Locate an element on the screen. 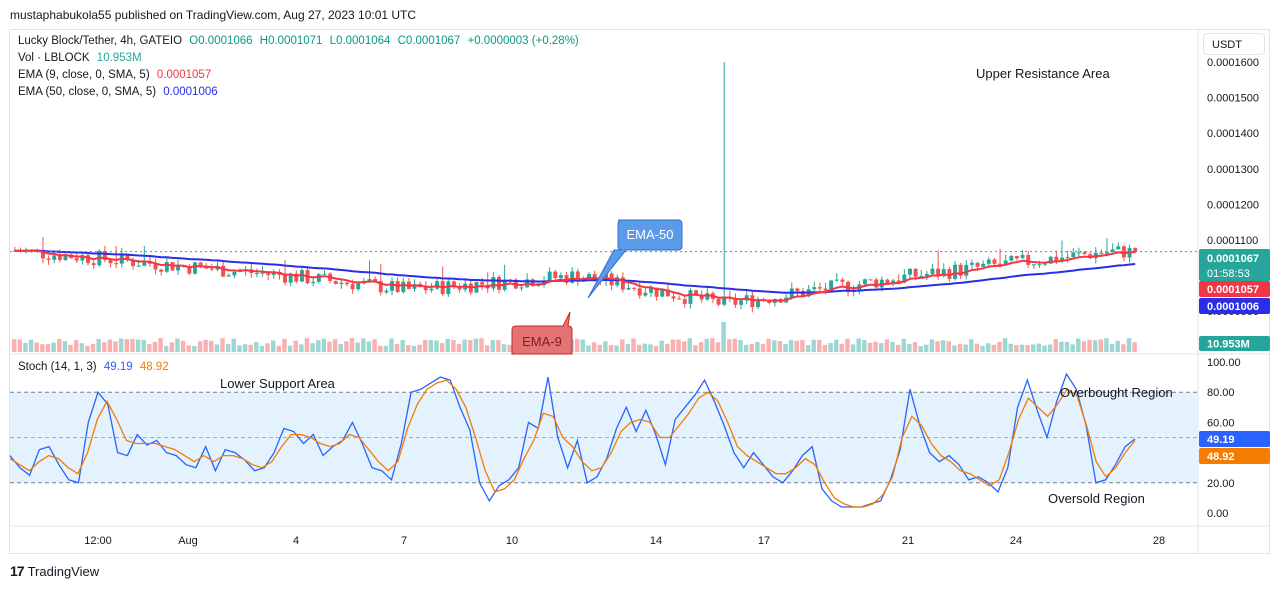  price-tick-label: 0.0001100 is located at coordinates (1232, 241).